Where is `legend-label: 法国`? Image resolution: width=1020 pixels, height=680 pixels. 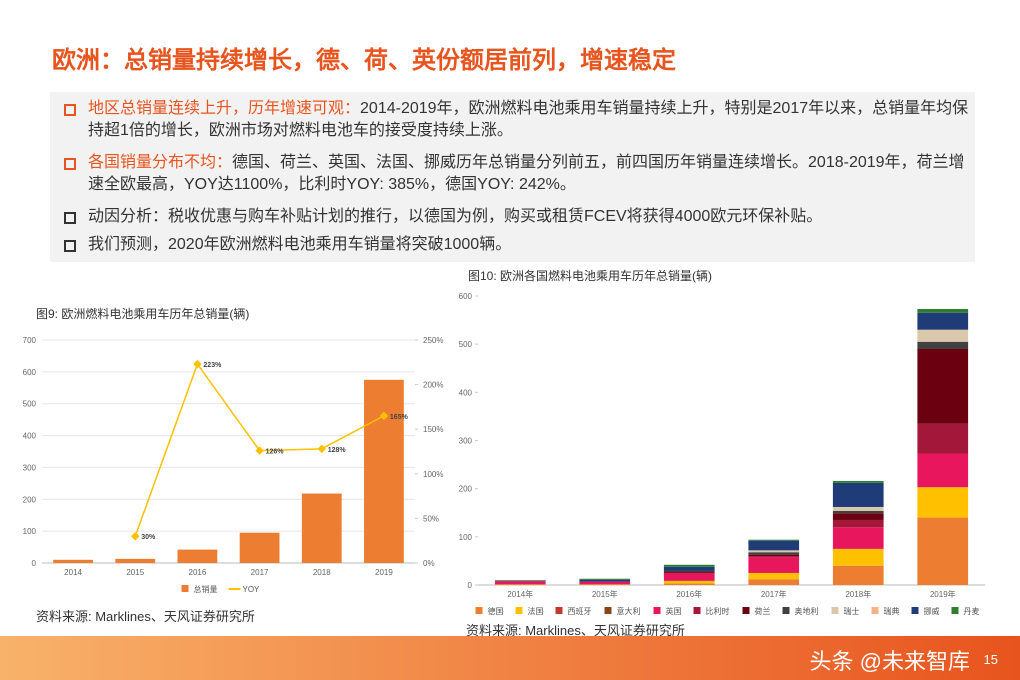
legend-label: 法国 is located at coordinates (536, 611).